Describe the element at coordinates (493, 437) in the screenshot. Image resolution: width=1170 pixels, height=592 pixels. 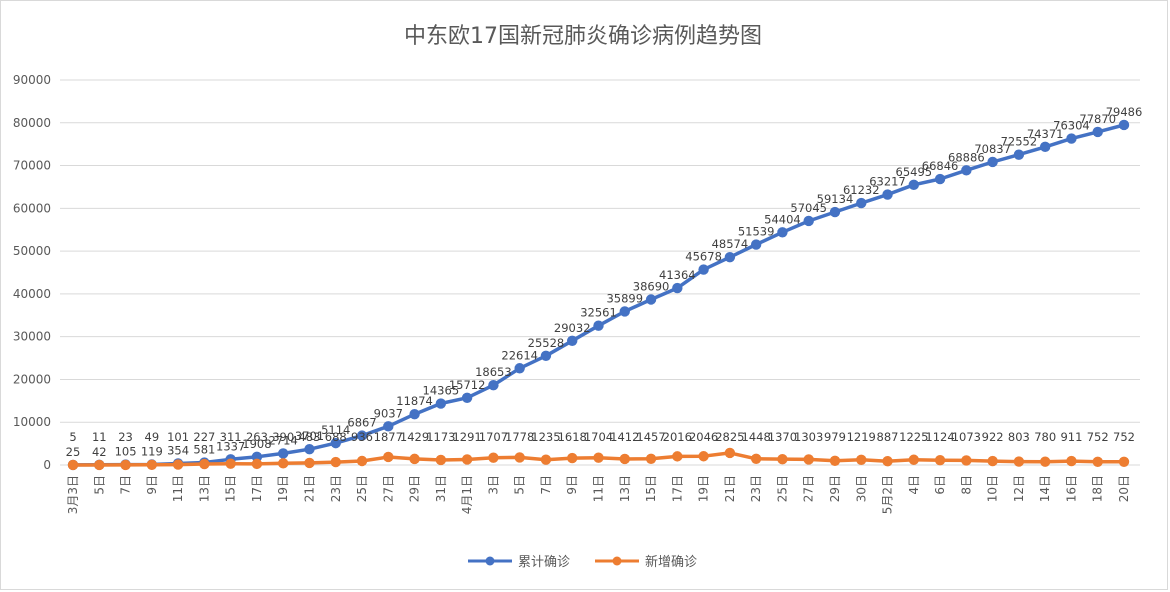
I see `data-label: 1707` at that location.